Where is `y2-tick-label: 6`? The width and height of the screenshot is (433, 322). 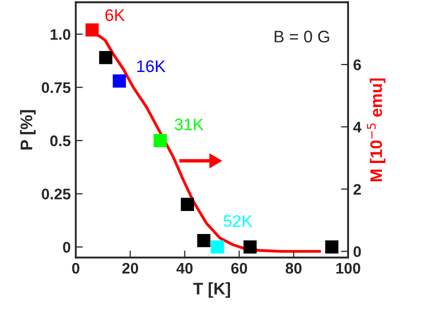 y2-tick-label: 6 is located at coordinates (357, 64).